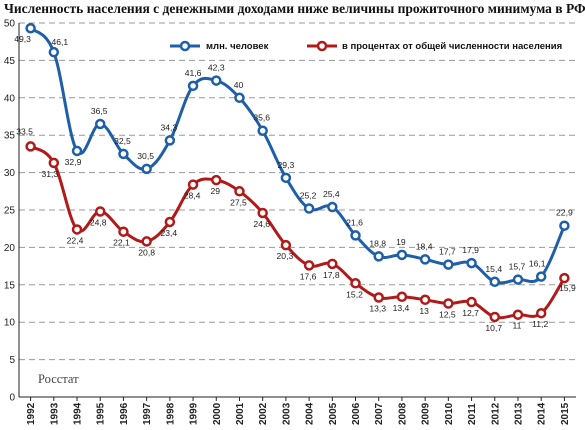 The height and width of the screenshot is (430, 585). I want to click on source-label: Росстат, so click(58, 379).